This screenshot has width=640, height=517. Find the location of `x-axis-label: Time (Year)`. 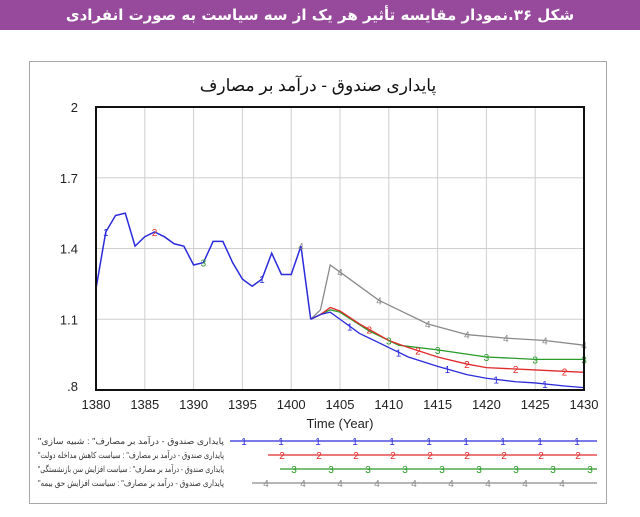

x-axis-label: Time (Year) is located at coordinates (340, 423).